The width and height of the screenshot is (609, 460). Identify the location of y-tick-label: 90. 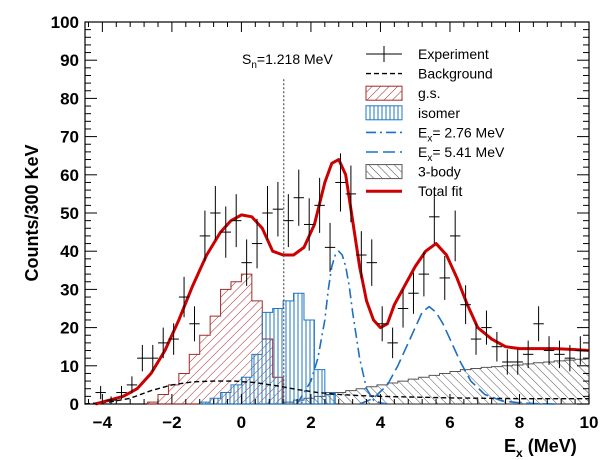
(69, 60).